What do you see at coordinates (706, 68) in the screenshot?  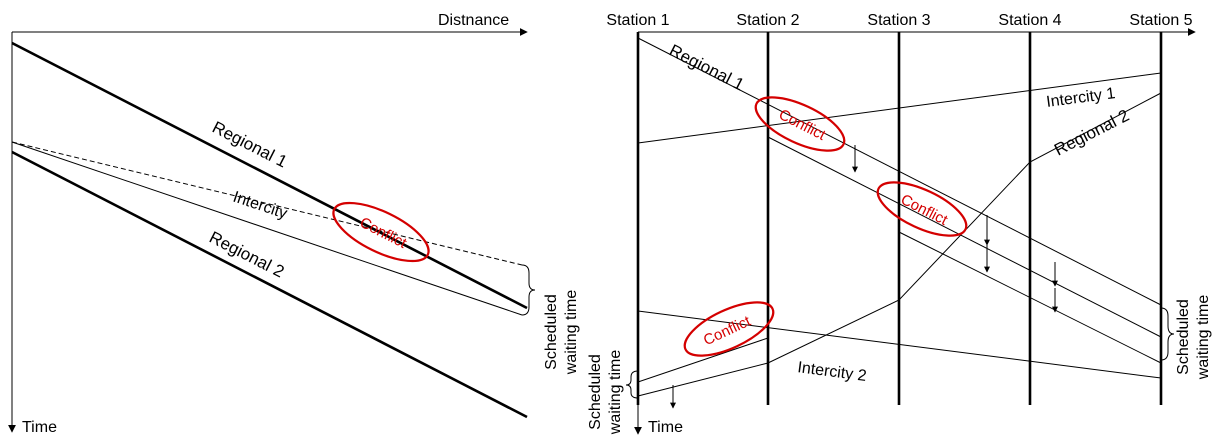 I see `right-regional-1-label: Regional 1` at bounding box center [706, 68].